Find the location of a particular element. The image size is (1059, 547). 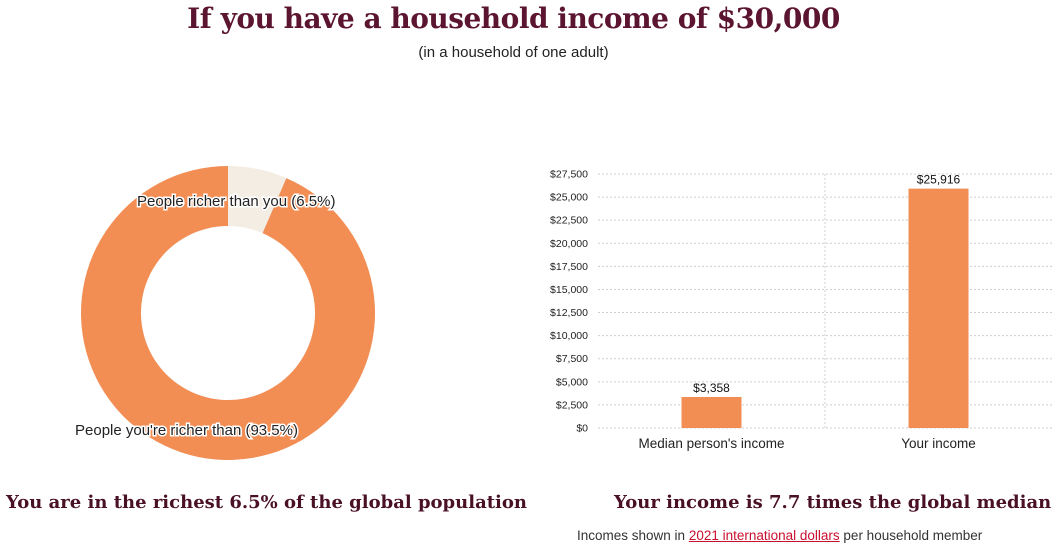

y-tick-label: $15,000 is located at coordinates (569, 290).